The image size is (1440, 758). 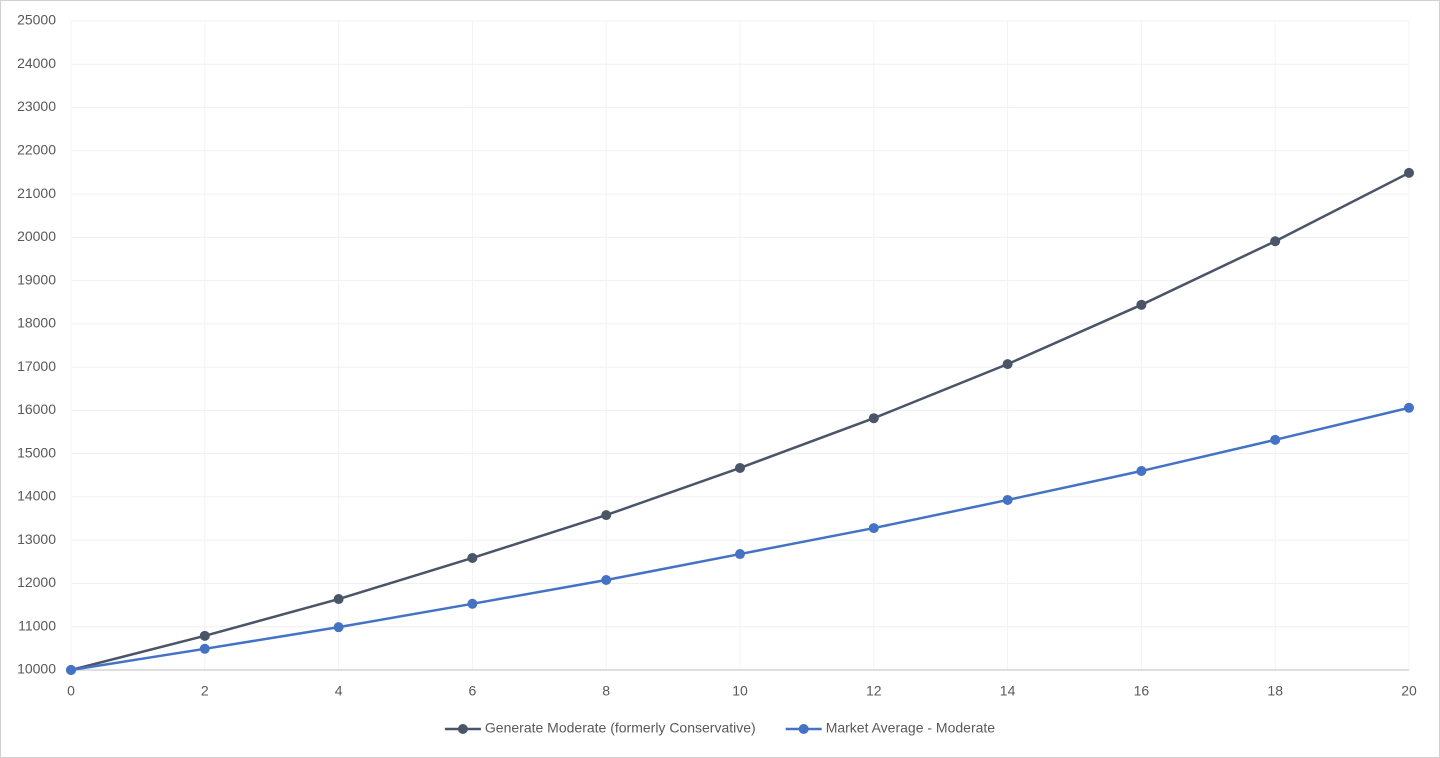 I want to click on y-tick-label: 24000, so click(x=36, y=63).